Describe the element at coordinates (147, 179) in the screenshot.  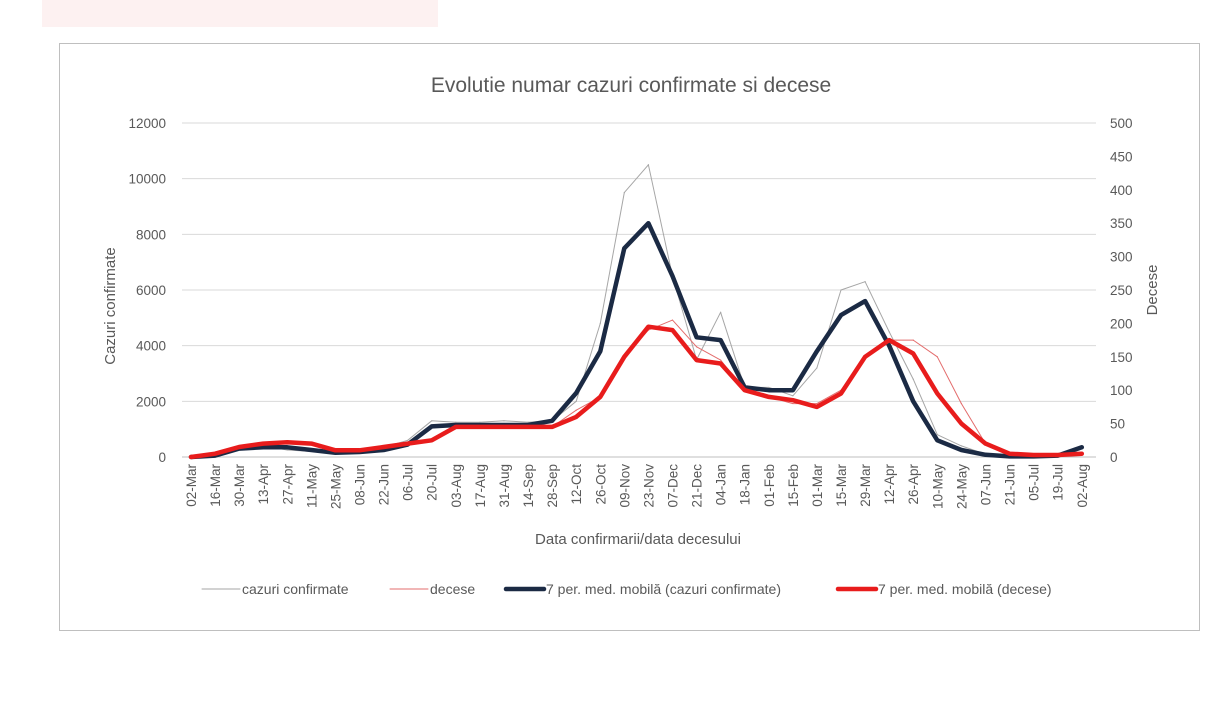
I see `y-tick-label: 10000` at that location.